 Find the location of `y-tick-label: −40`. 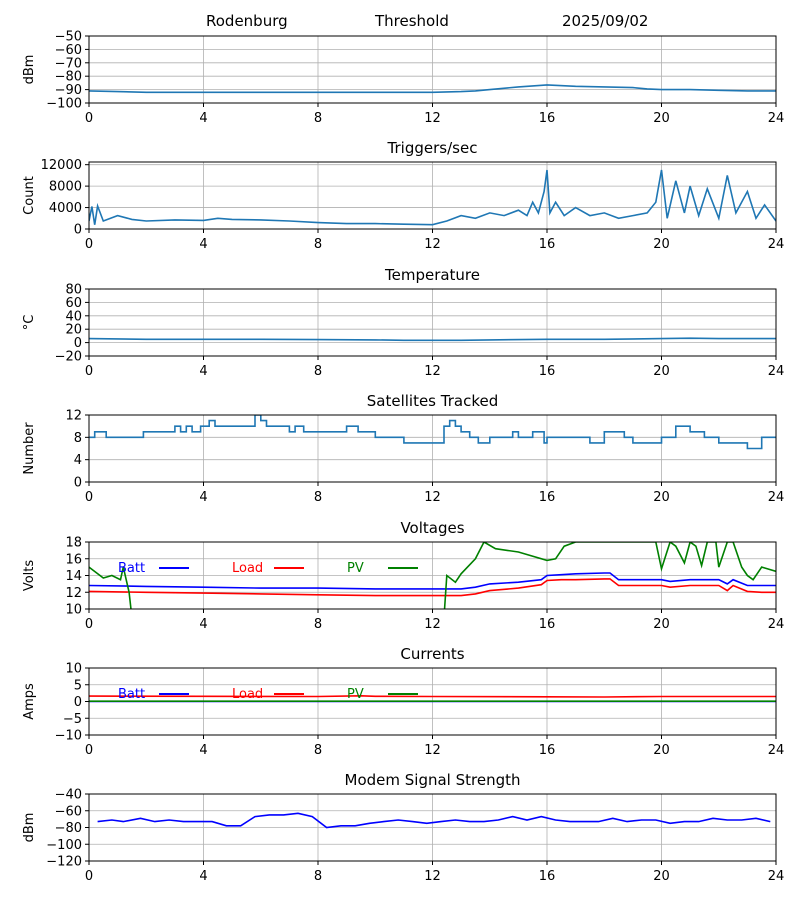

y-tick-label: −40 is located at coordinates (68, 795).